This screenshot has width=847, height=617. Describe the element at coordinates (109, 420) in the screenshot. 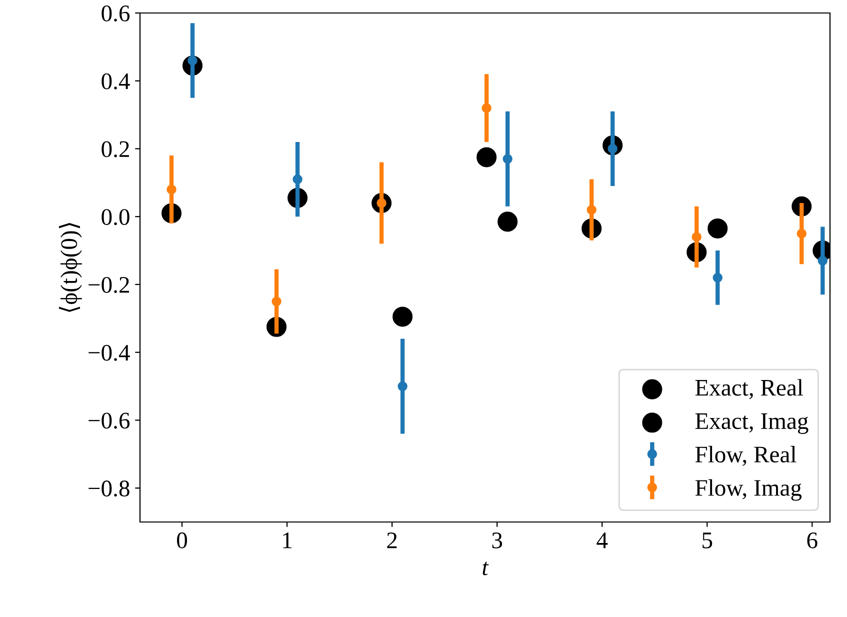

I see `y-tick-label: −0.6` at that location.